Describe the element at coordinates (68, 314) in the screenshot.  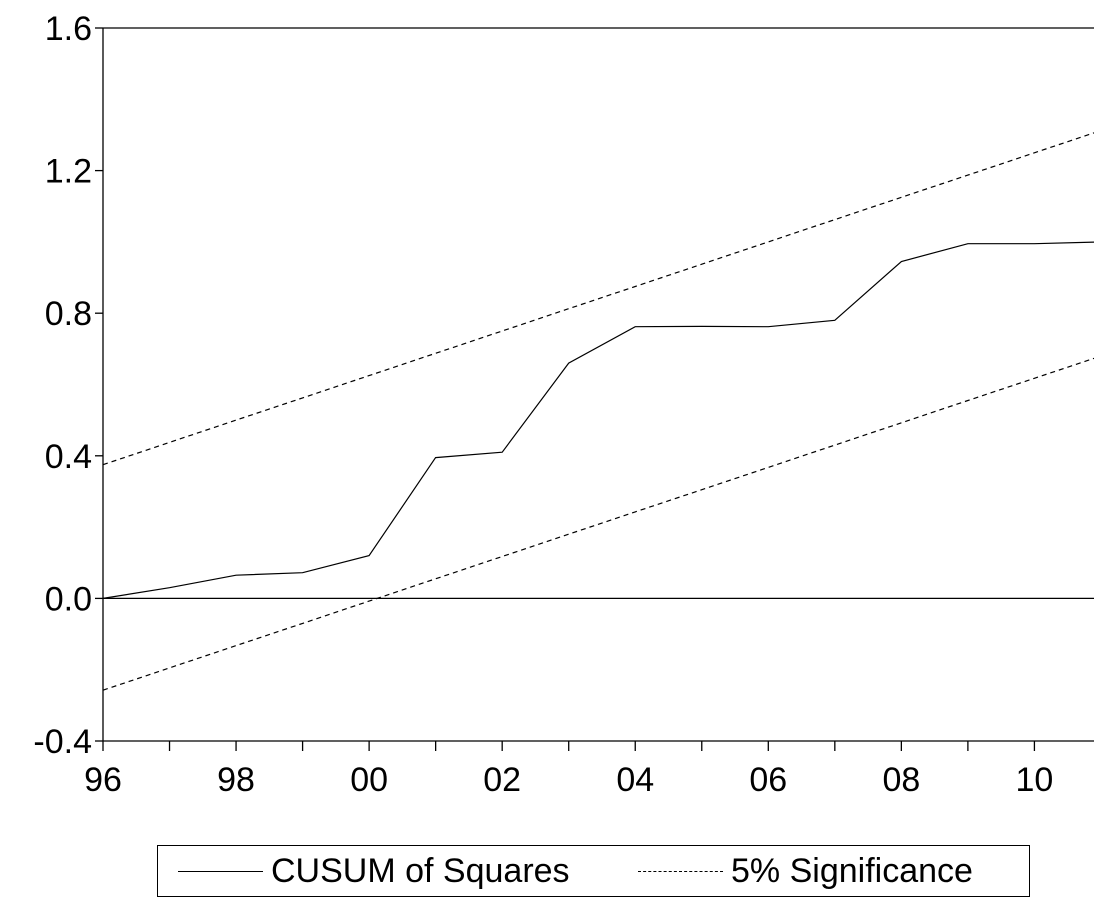
I see `y-tick-label: 0.8` at that location.